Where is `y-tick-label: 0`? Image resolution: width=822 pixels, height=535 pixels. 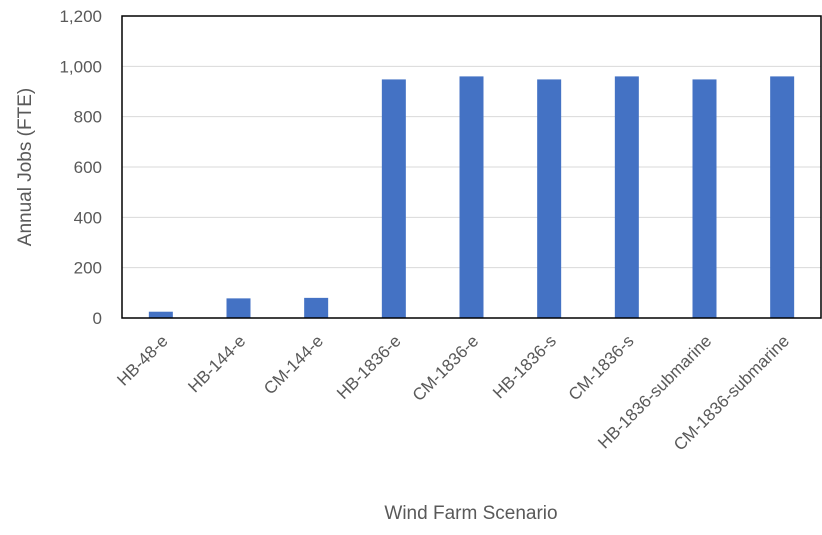 y-tick-label: 0 is located at coordinates (97, 318).